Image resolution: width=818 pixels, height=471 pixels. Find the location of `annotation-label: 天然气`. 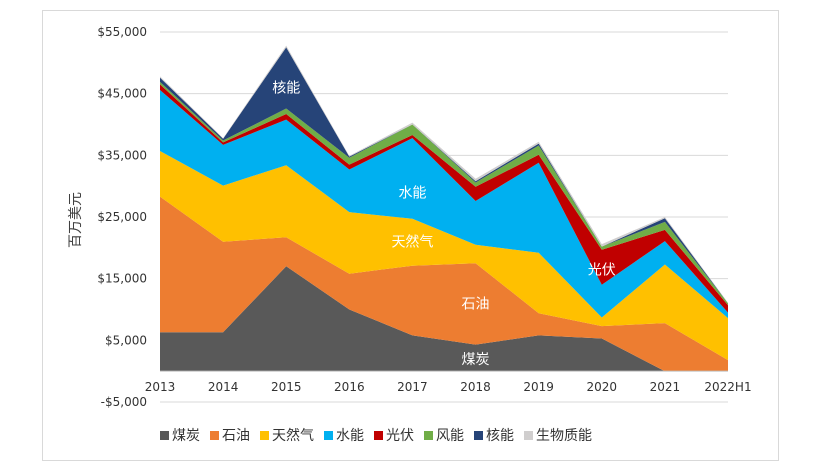

annotation-label: 天然气 is located at coordinates (412, 242).